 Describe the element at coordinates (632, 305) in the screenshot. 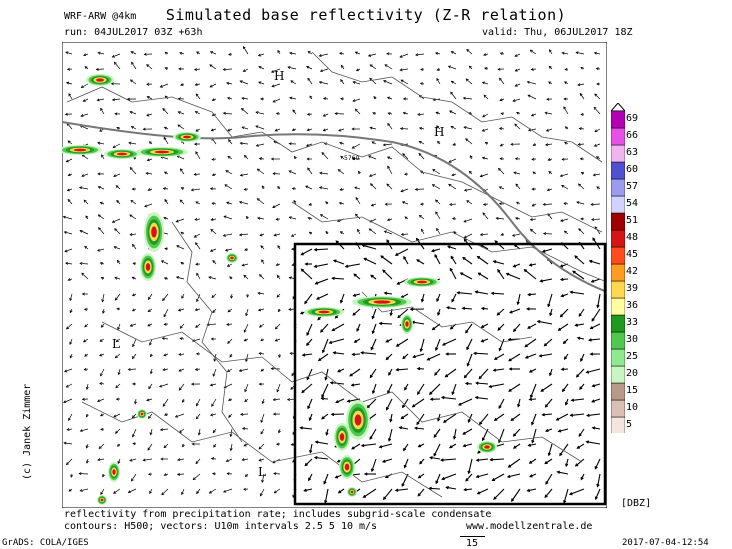

I see `colorbar-tick-label: 36` at that location.